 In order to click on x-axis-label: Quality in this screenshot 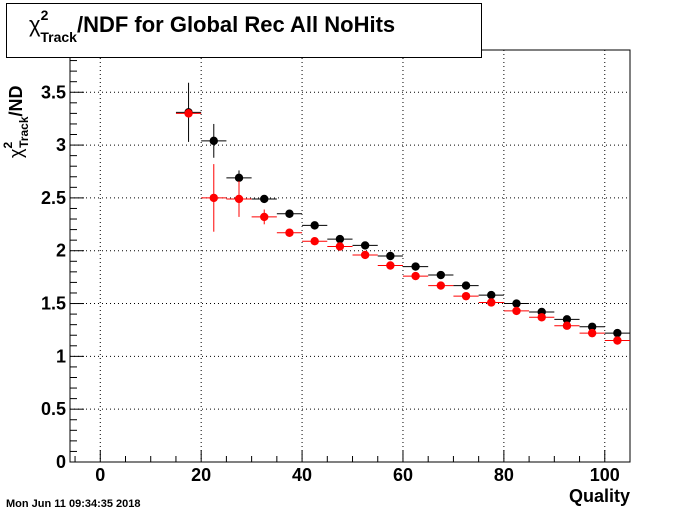, I will do `click(599, 496)`.